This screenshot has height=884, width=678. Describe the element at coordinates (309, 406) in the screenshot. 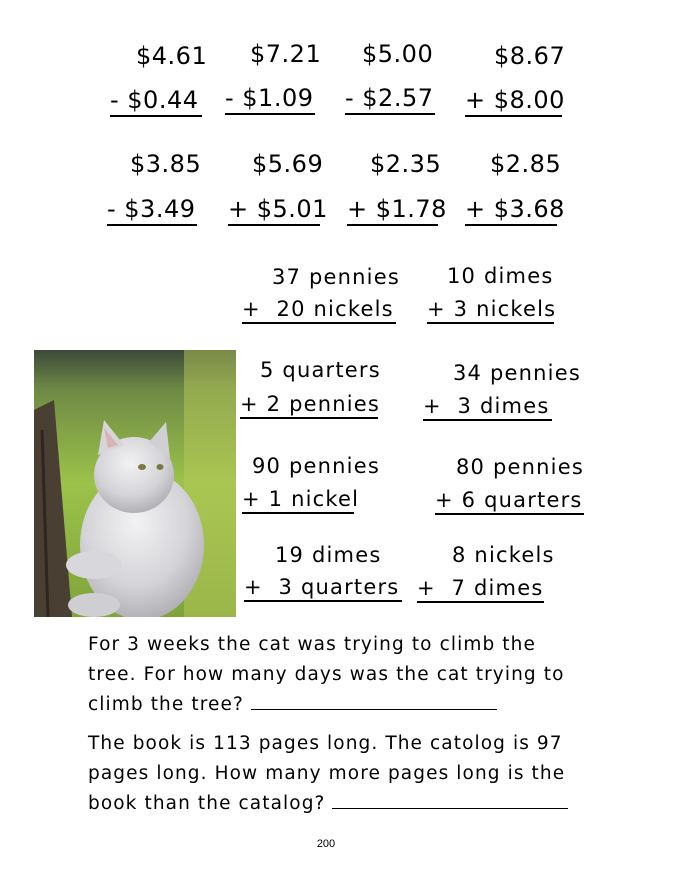

I see `coin-problem-3-bottom: + 2 pennies` at that location.